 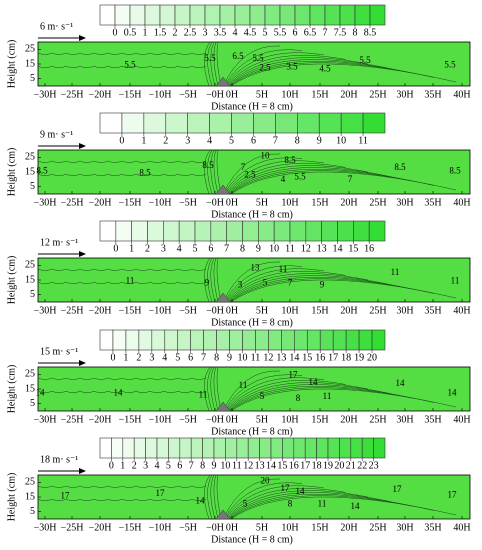 I want to click on colorbar-tick-label: 18, so click(x=317, y=465).